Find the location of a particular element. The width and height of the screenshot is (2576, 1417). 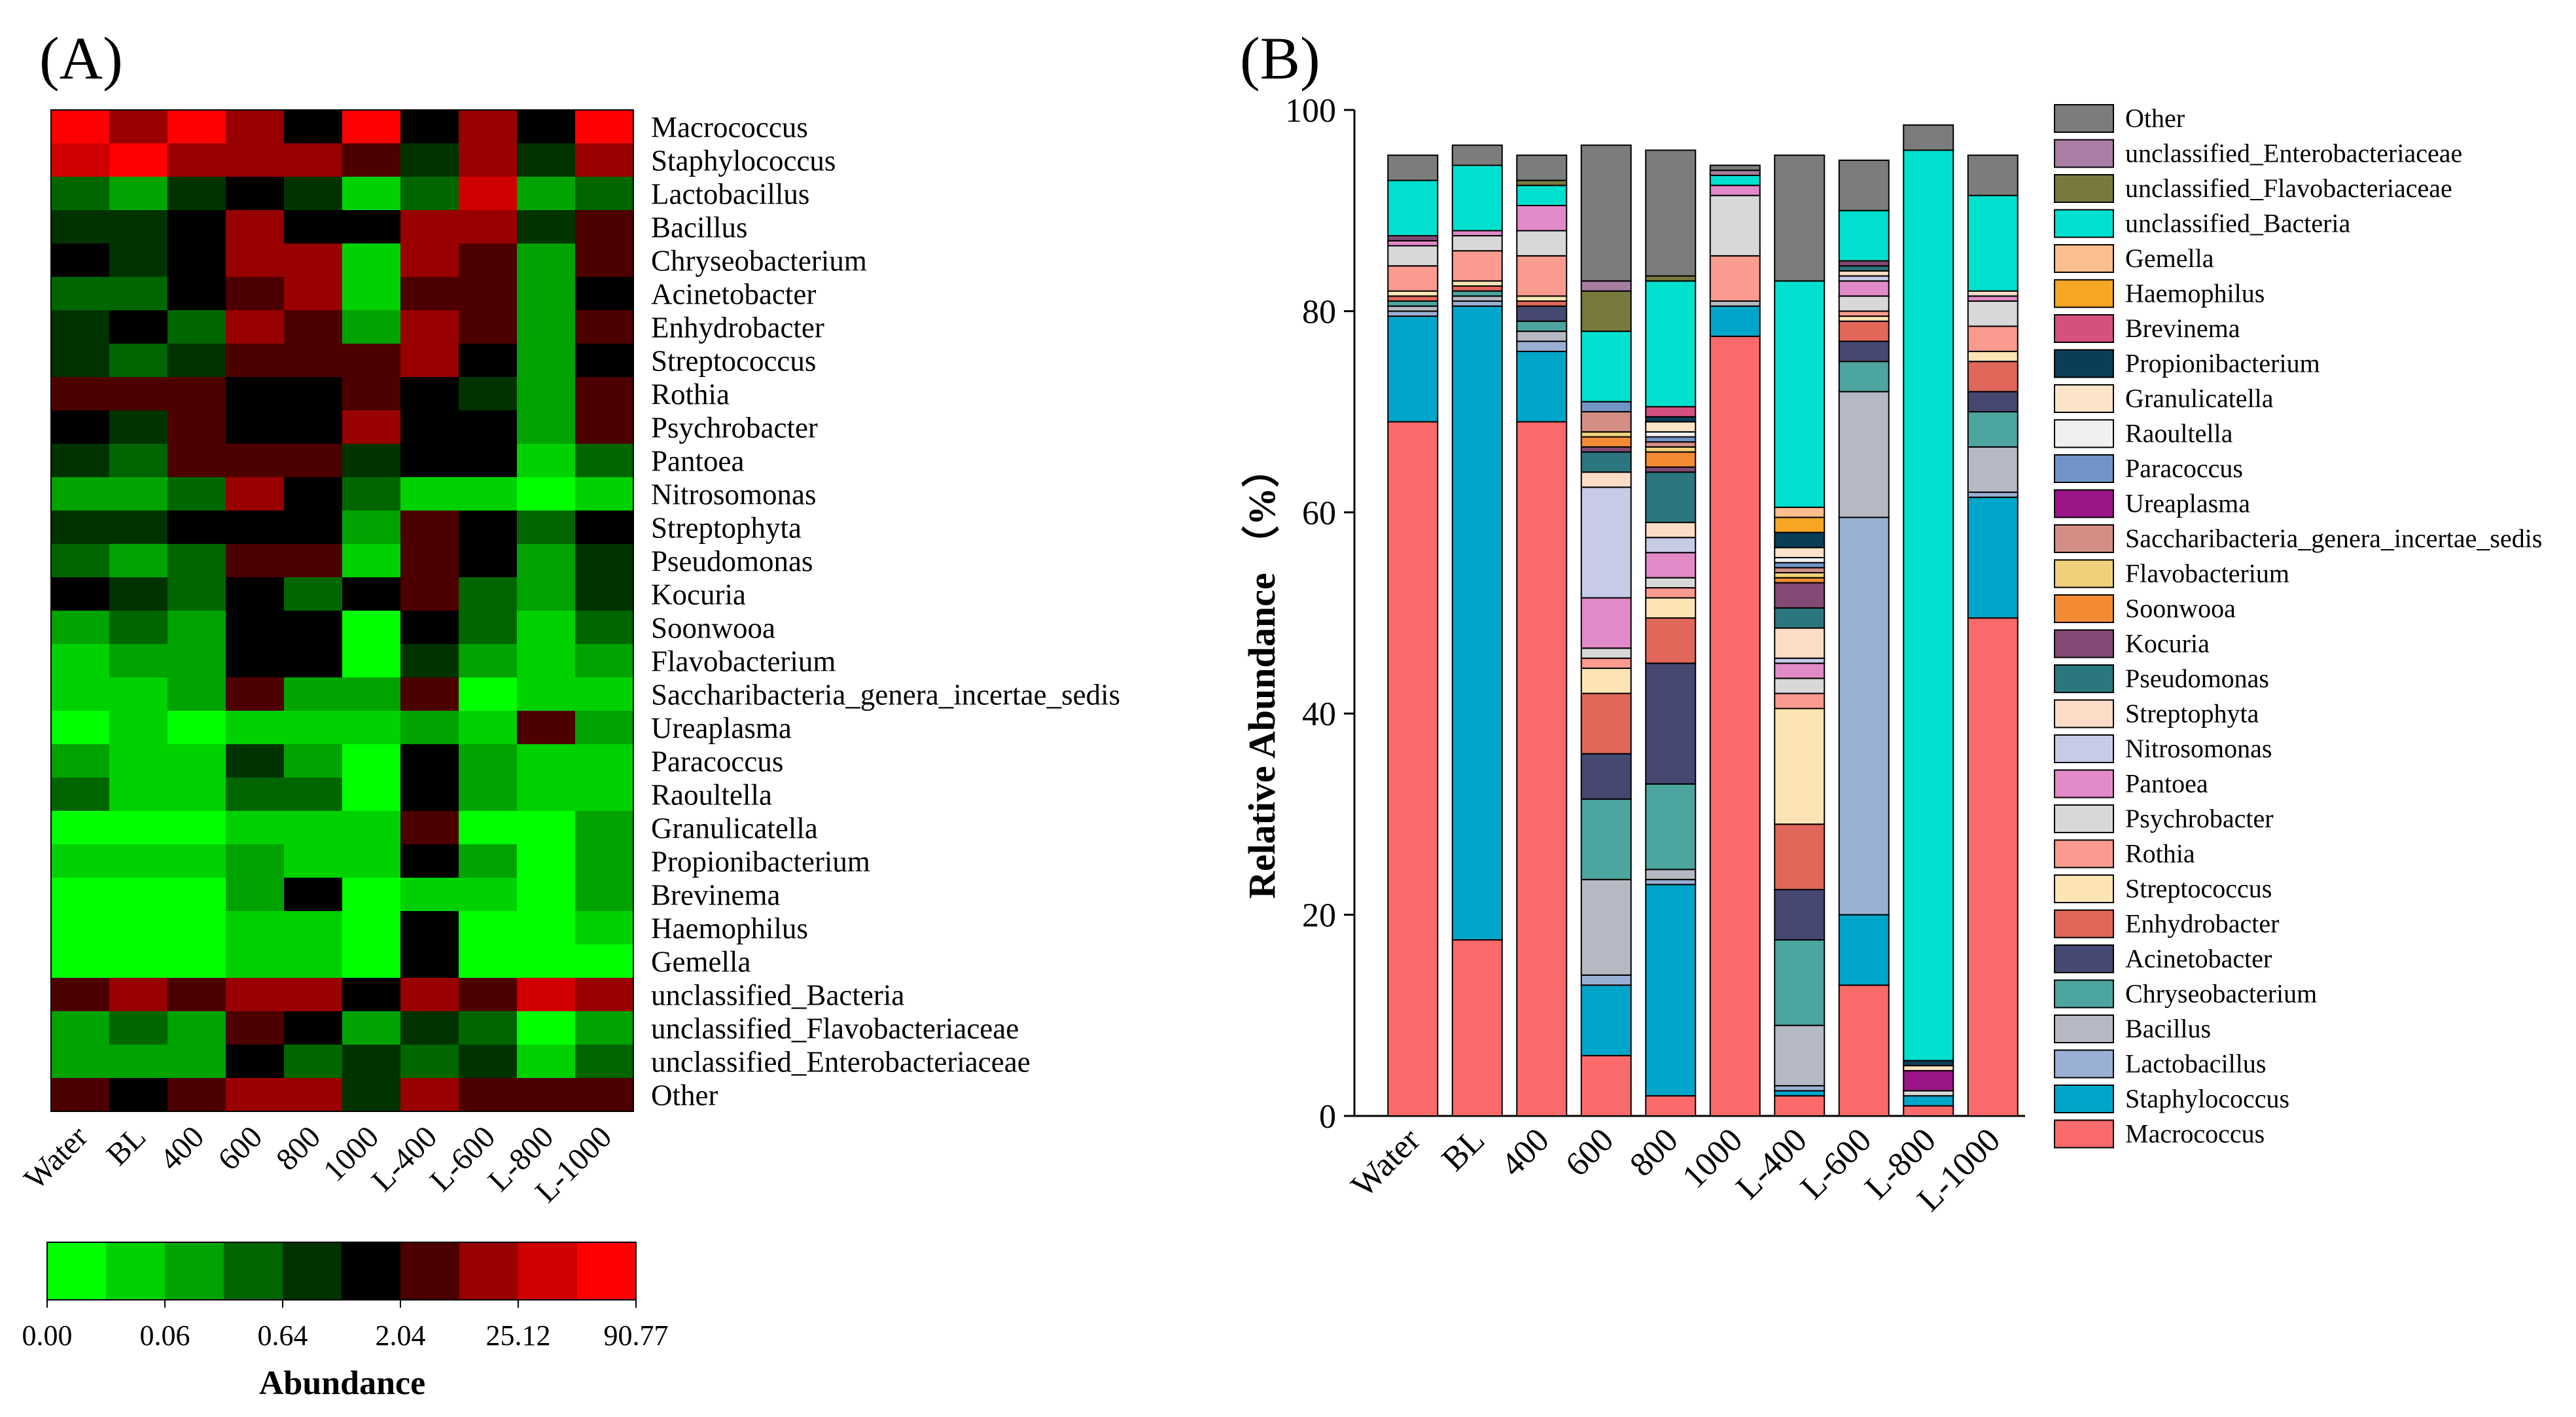

legend-label: Pseudomonas is located at coordinates (2197, 679).